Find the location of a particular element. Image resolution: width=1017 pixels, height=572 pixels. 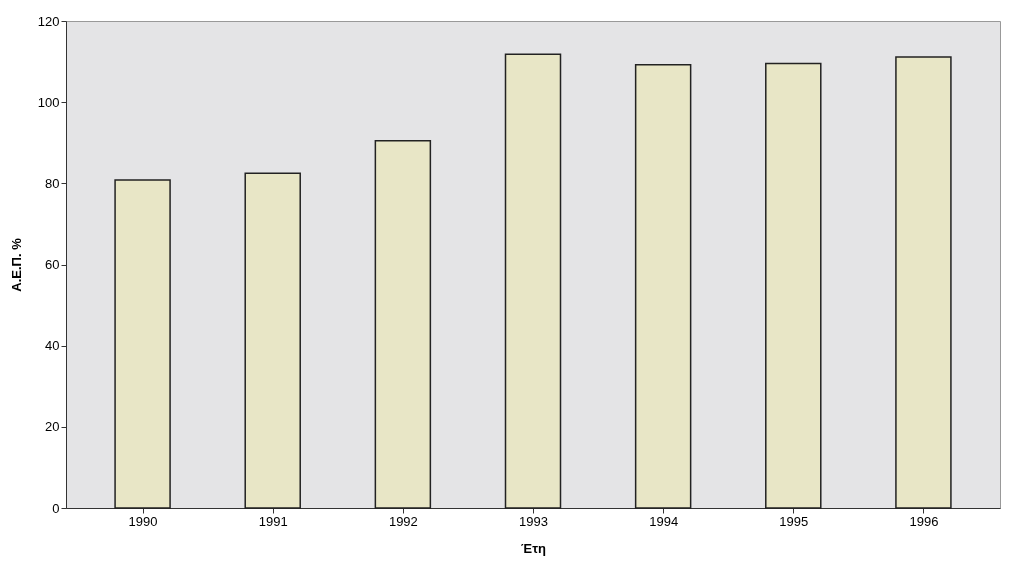

y-tick-label: 100 is located at coordinates (48, 102).